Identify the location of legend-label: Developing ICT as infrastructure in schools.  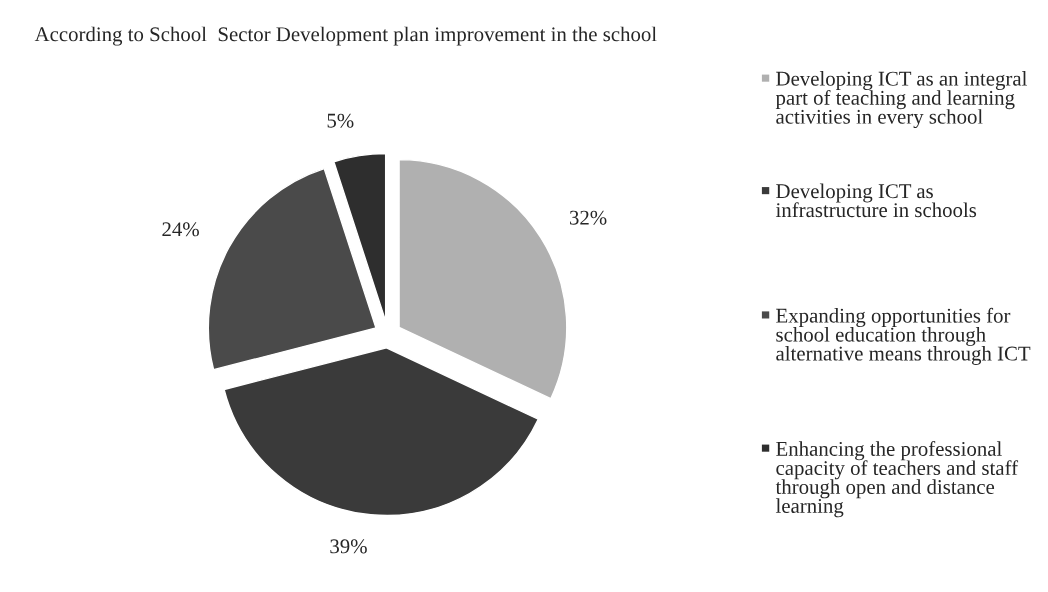
(876, 200).